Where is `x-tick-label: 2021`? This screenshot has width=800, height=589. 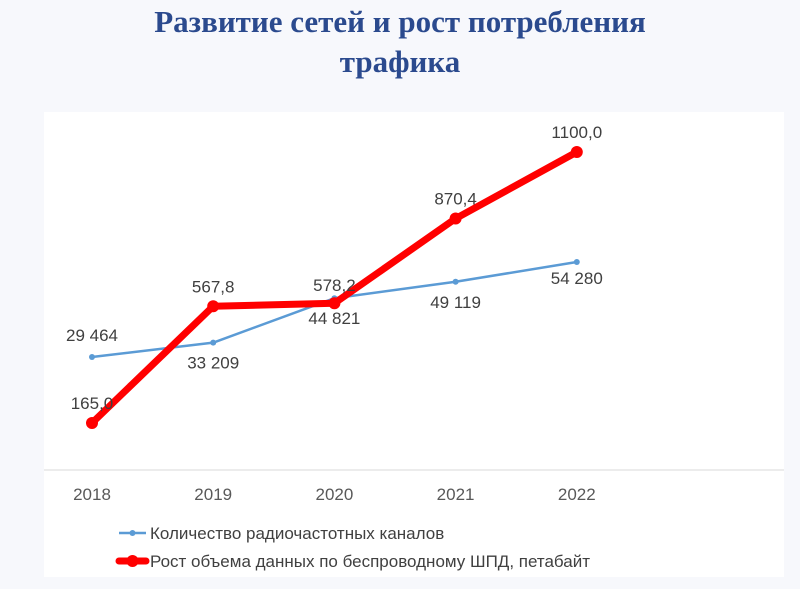
x-tick-label: 2021 is located at coordinates (456, 494).